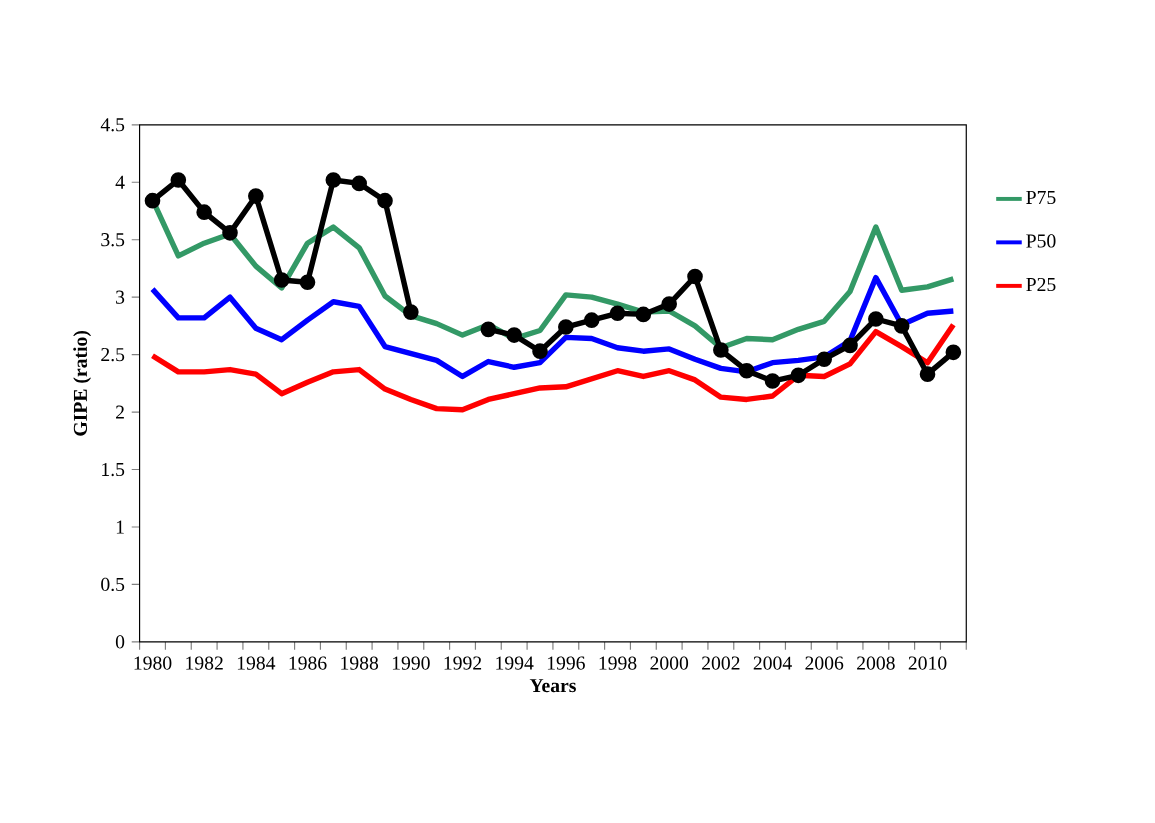 This screenshot has width=1155, height=823. Describe the element at coordinates (669, 663) in the screenshot. I see `x-tick-label: 2000` at that location.